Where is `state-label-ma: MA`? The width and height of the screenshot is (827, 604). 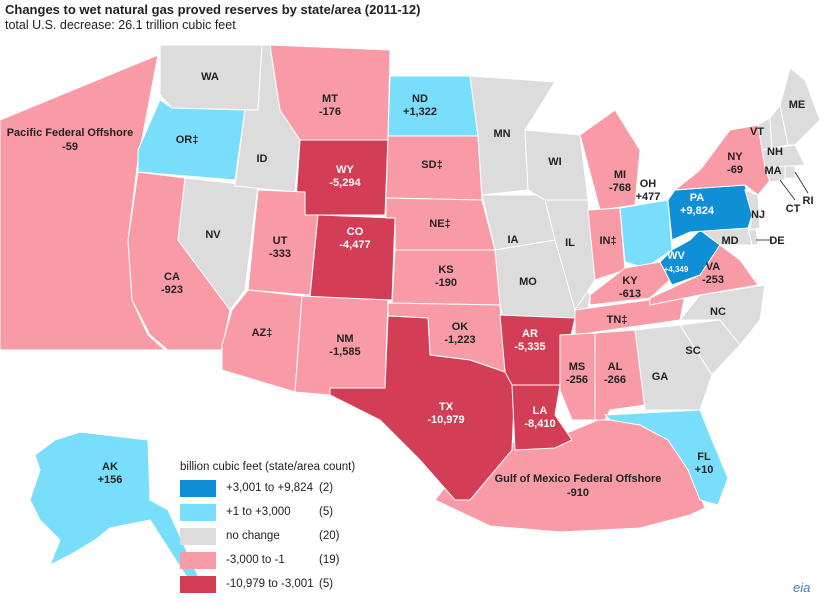 state-label-ma: MA is located at coordinates (772, 171).